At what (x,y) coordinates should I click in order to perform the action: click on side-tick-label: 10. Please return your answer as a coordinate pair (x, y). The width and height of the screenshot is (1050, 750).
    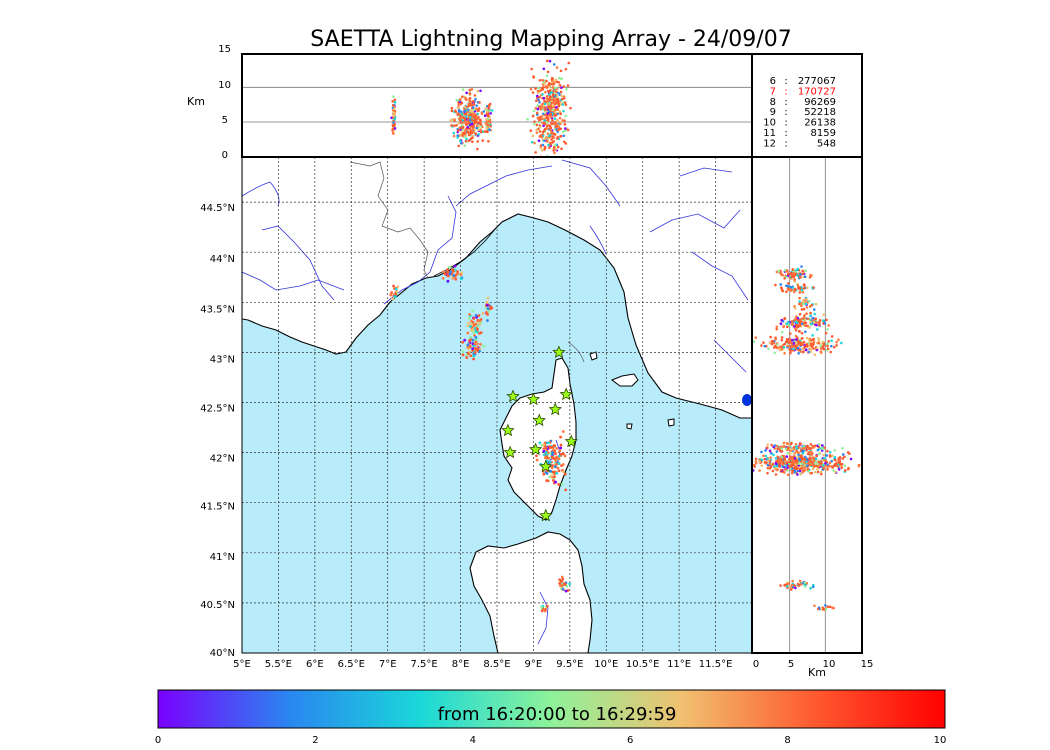
    Looking at the image, I should click on (829, 664).